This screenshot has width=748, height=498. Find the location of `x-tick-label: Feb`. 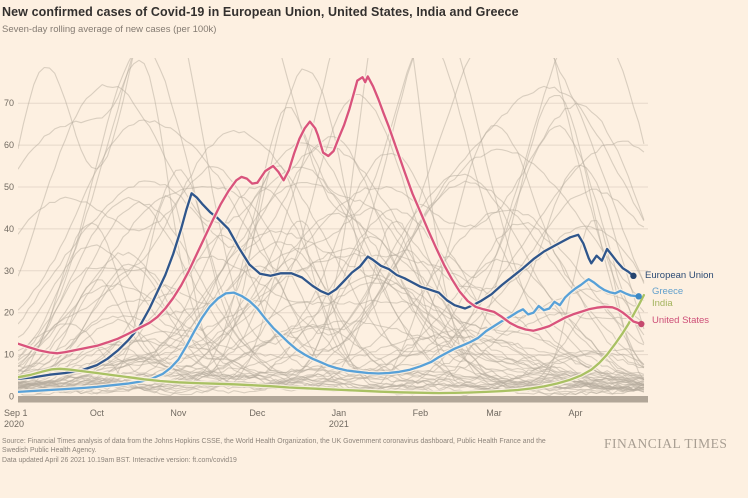

x-tick-label: Feb is located at coordinates (421, 413).